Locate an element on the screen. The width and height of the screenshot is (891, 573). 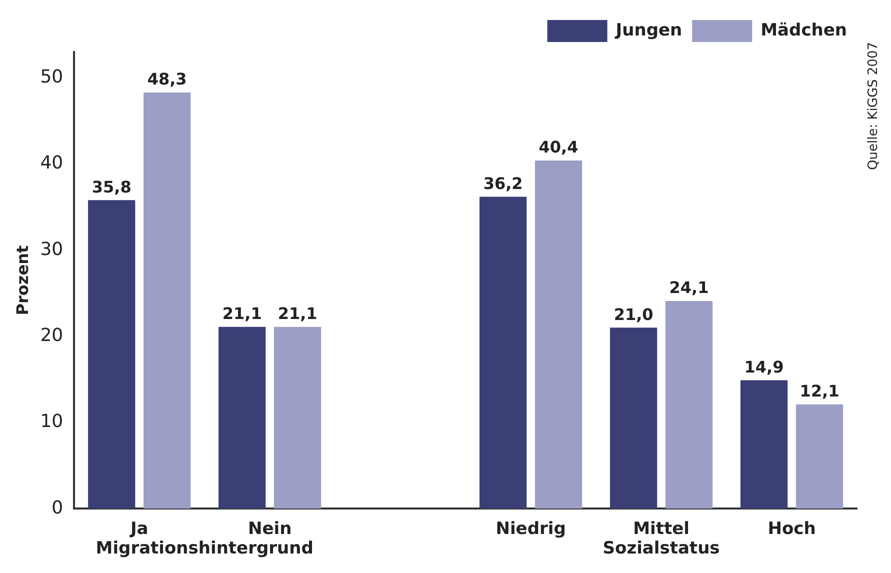
y-tick-label: 20 is located at coordinates (52, 335).